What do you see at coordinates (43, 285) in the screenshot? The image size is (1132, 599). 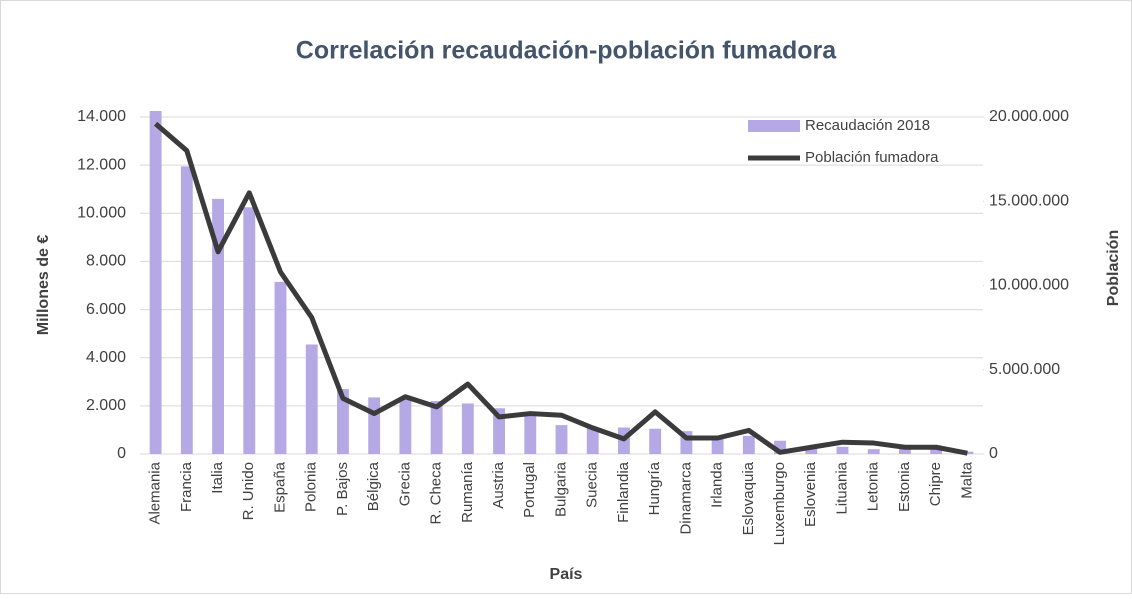 I see `y-axis-title: Millones de €` at bounding box center [43, 285].